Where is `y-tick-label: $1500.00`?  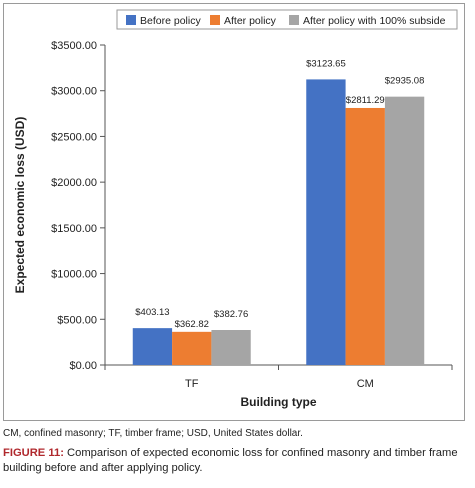 y-tick-label: $1500.00 is located at coordinates (74, 229).